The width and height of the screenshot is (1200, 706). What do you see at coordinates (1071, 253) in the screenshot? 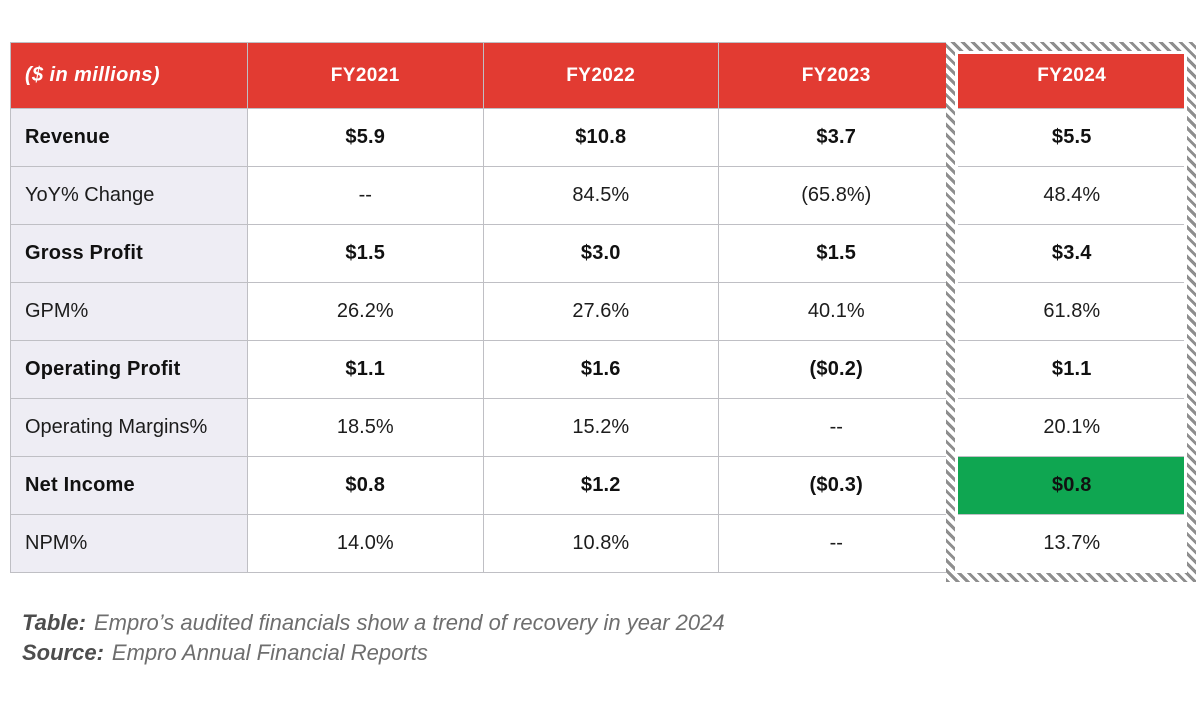
I see `cell-gross-profit-fy2024: $3.4` at bounding box center [1071, 253].